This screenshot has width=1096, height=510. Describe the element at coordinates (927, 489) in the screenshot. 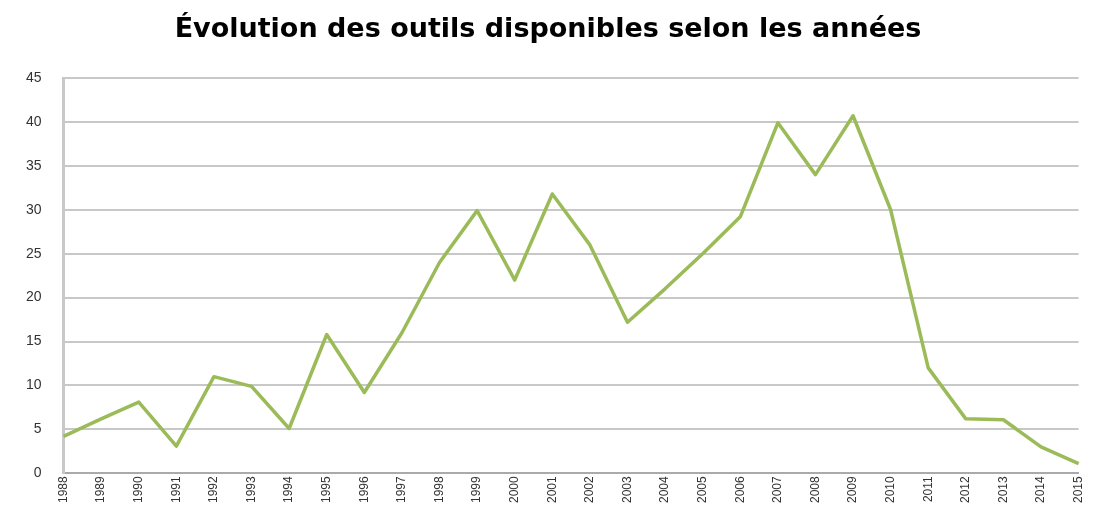

I see `x-tick-label: 2011` at that location.